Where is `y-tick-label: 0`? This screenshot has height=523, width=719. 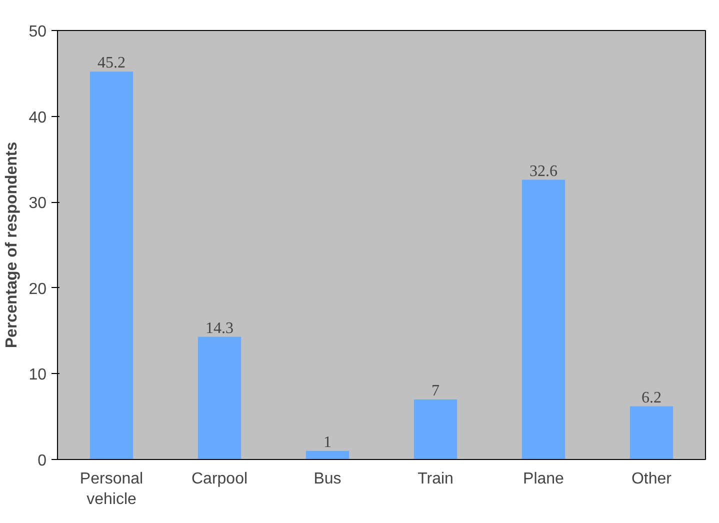 y-tick-label: 0 is located at coordinates (42, 461).